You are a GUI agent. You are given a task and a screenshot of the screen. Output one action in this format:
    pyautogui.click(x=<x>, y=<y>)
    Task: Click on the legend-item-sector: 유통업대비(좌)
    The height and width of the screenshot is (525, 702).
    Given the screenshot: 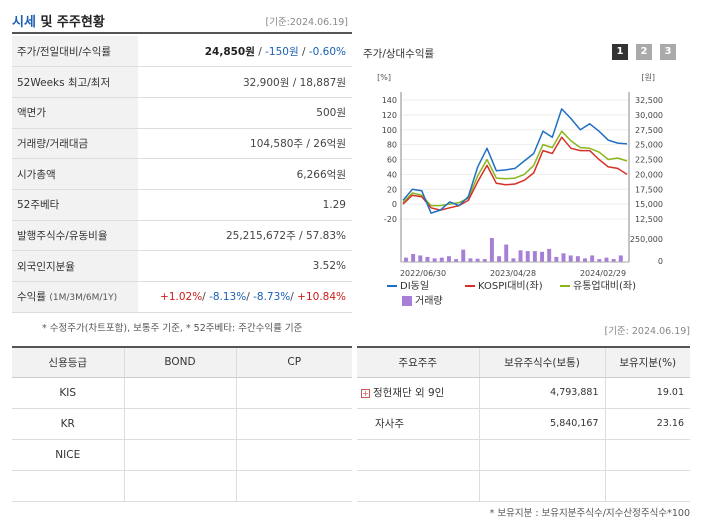 What is the action you would take?
    pyautogui.click(x=598, y=284)
    